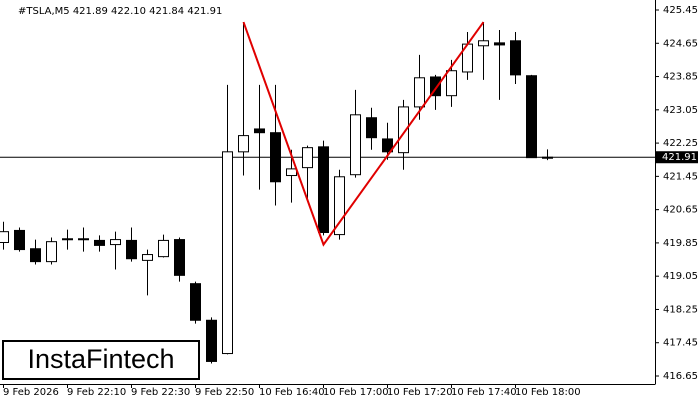 This screenshot has width=700, height=400. Describe the element at coordinates (680, 376) in the screenshot. I see `y-tick-label: 416.65` at that location.